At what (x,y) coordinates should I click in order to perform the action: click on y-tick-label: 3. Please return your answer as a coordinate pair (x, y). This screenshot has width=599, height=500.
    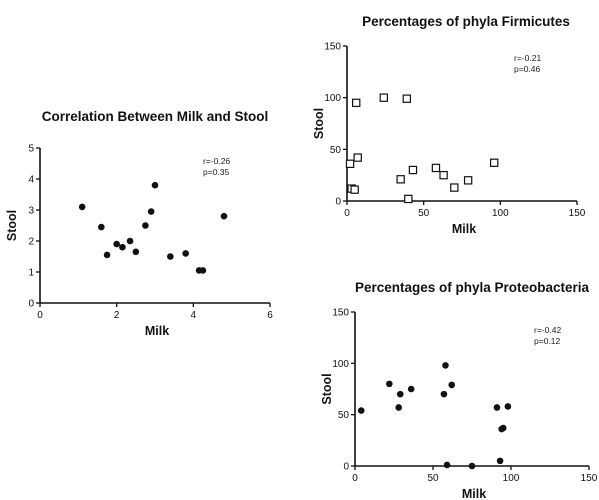
    Looking at the image, I should click on (31, 211).